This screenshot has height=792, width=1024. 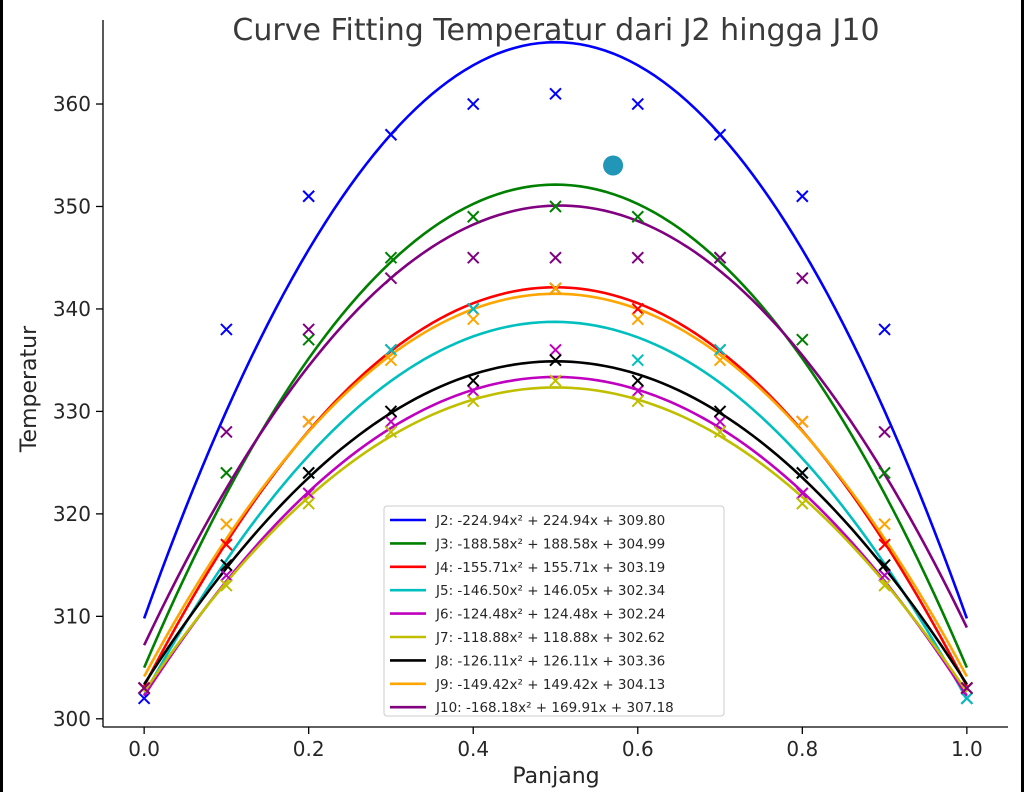 I want to click on x-tick-label: 0.2, so click(x=309, y=749).